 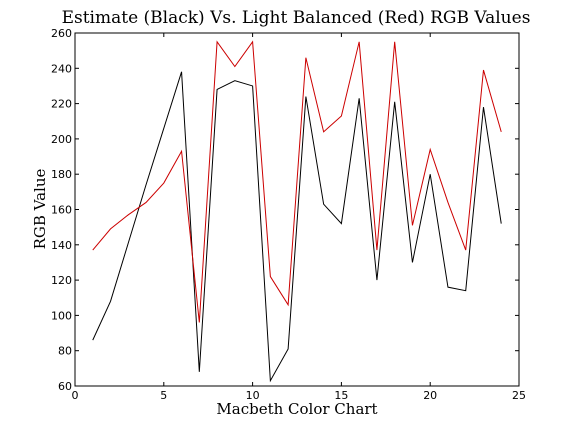 What do you see at coordinates (61, 280) in the screenshot?
I see `y-tick-label: 120` at bounding box center [61, 280].